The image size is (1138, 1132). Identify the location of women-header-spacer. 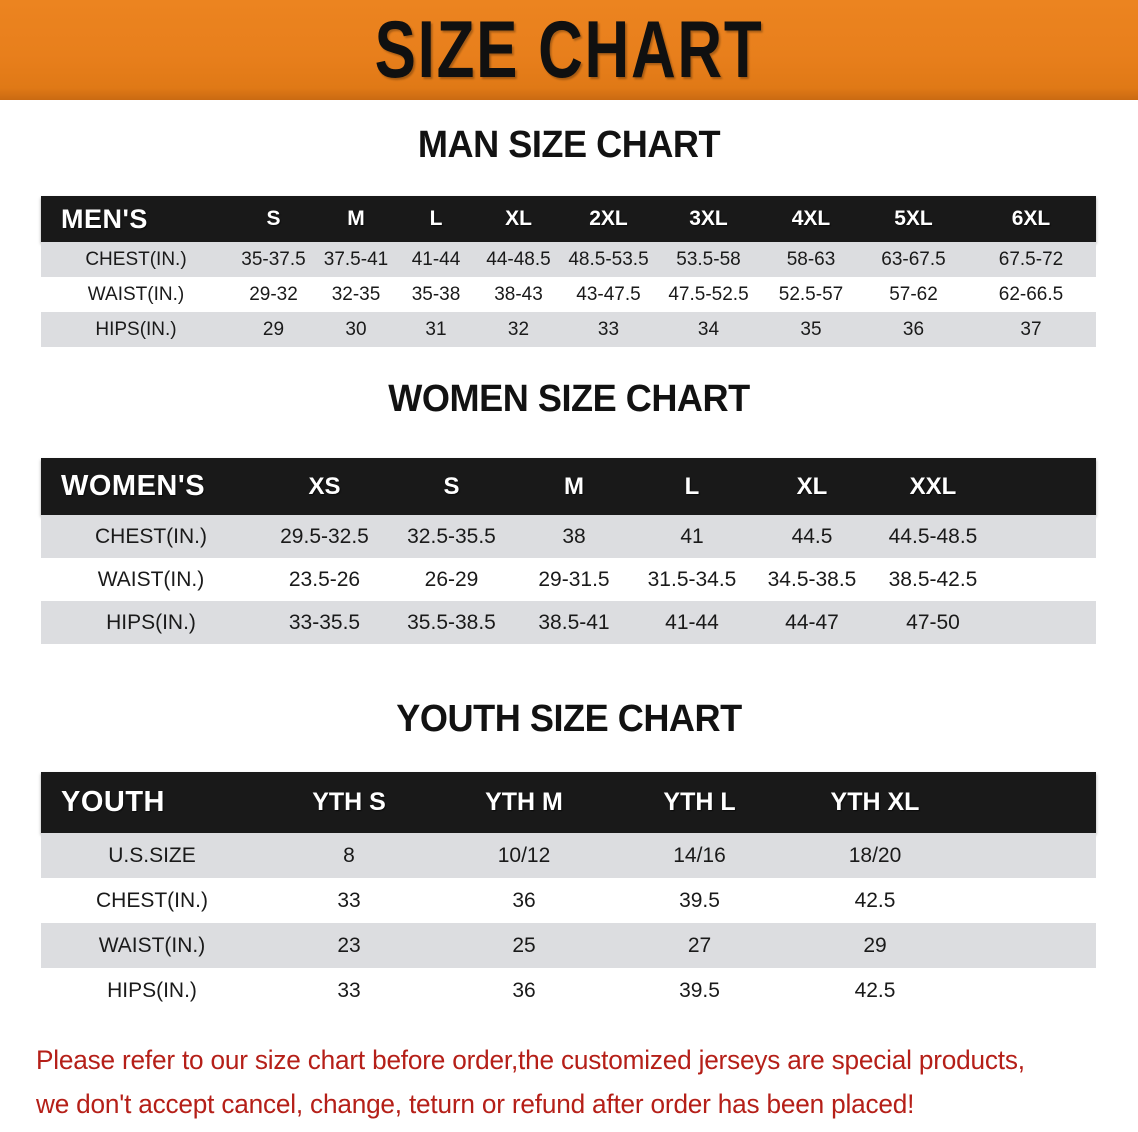
(1044, 486).